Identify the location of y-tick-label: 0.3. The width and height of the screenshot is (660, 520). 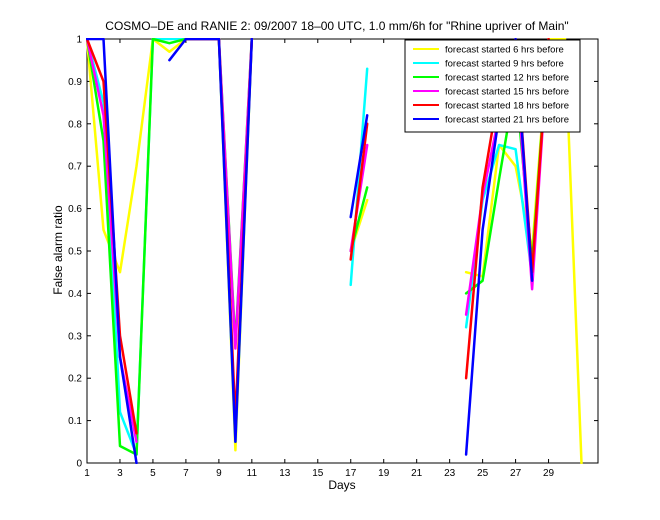
(75, 336).